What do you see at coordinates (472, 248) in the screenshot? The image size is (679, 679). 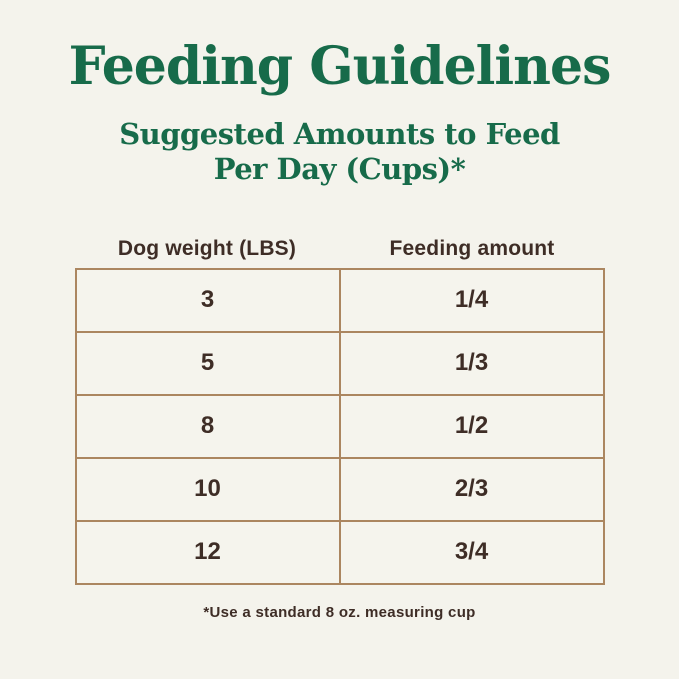 I see `column-header-feeding-amount: Feeding amount` at bounding box center [472, 248].